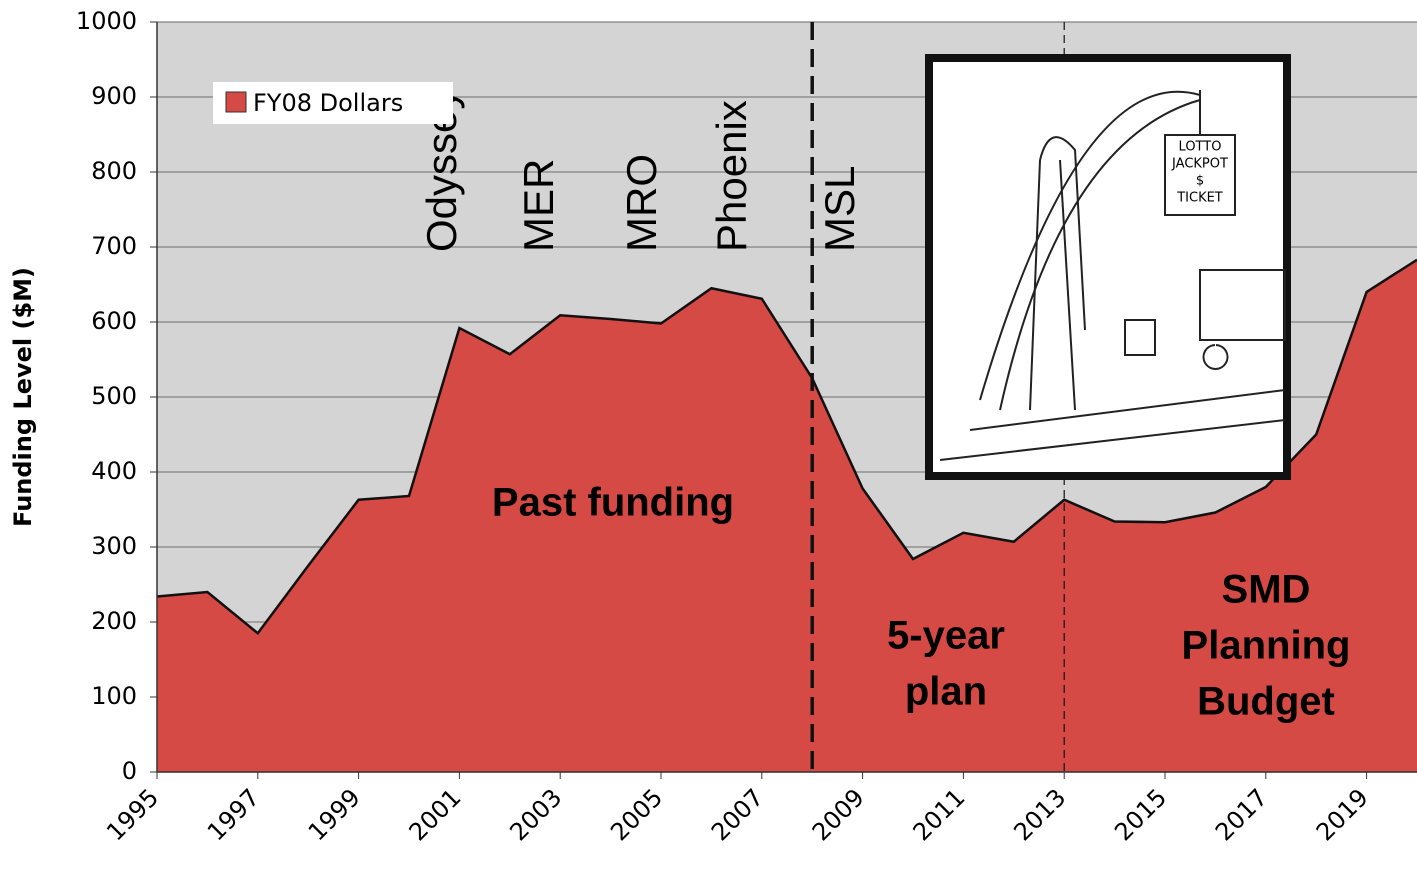 The height and width of the screenshot is (875, 1417). Describe the element at coordinates (334, 814) in the screenshot. I see `x-tick-label: 1999` at that location.